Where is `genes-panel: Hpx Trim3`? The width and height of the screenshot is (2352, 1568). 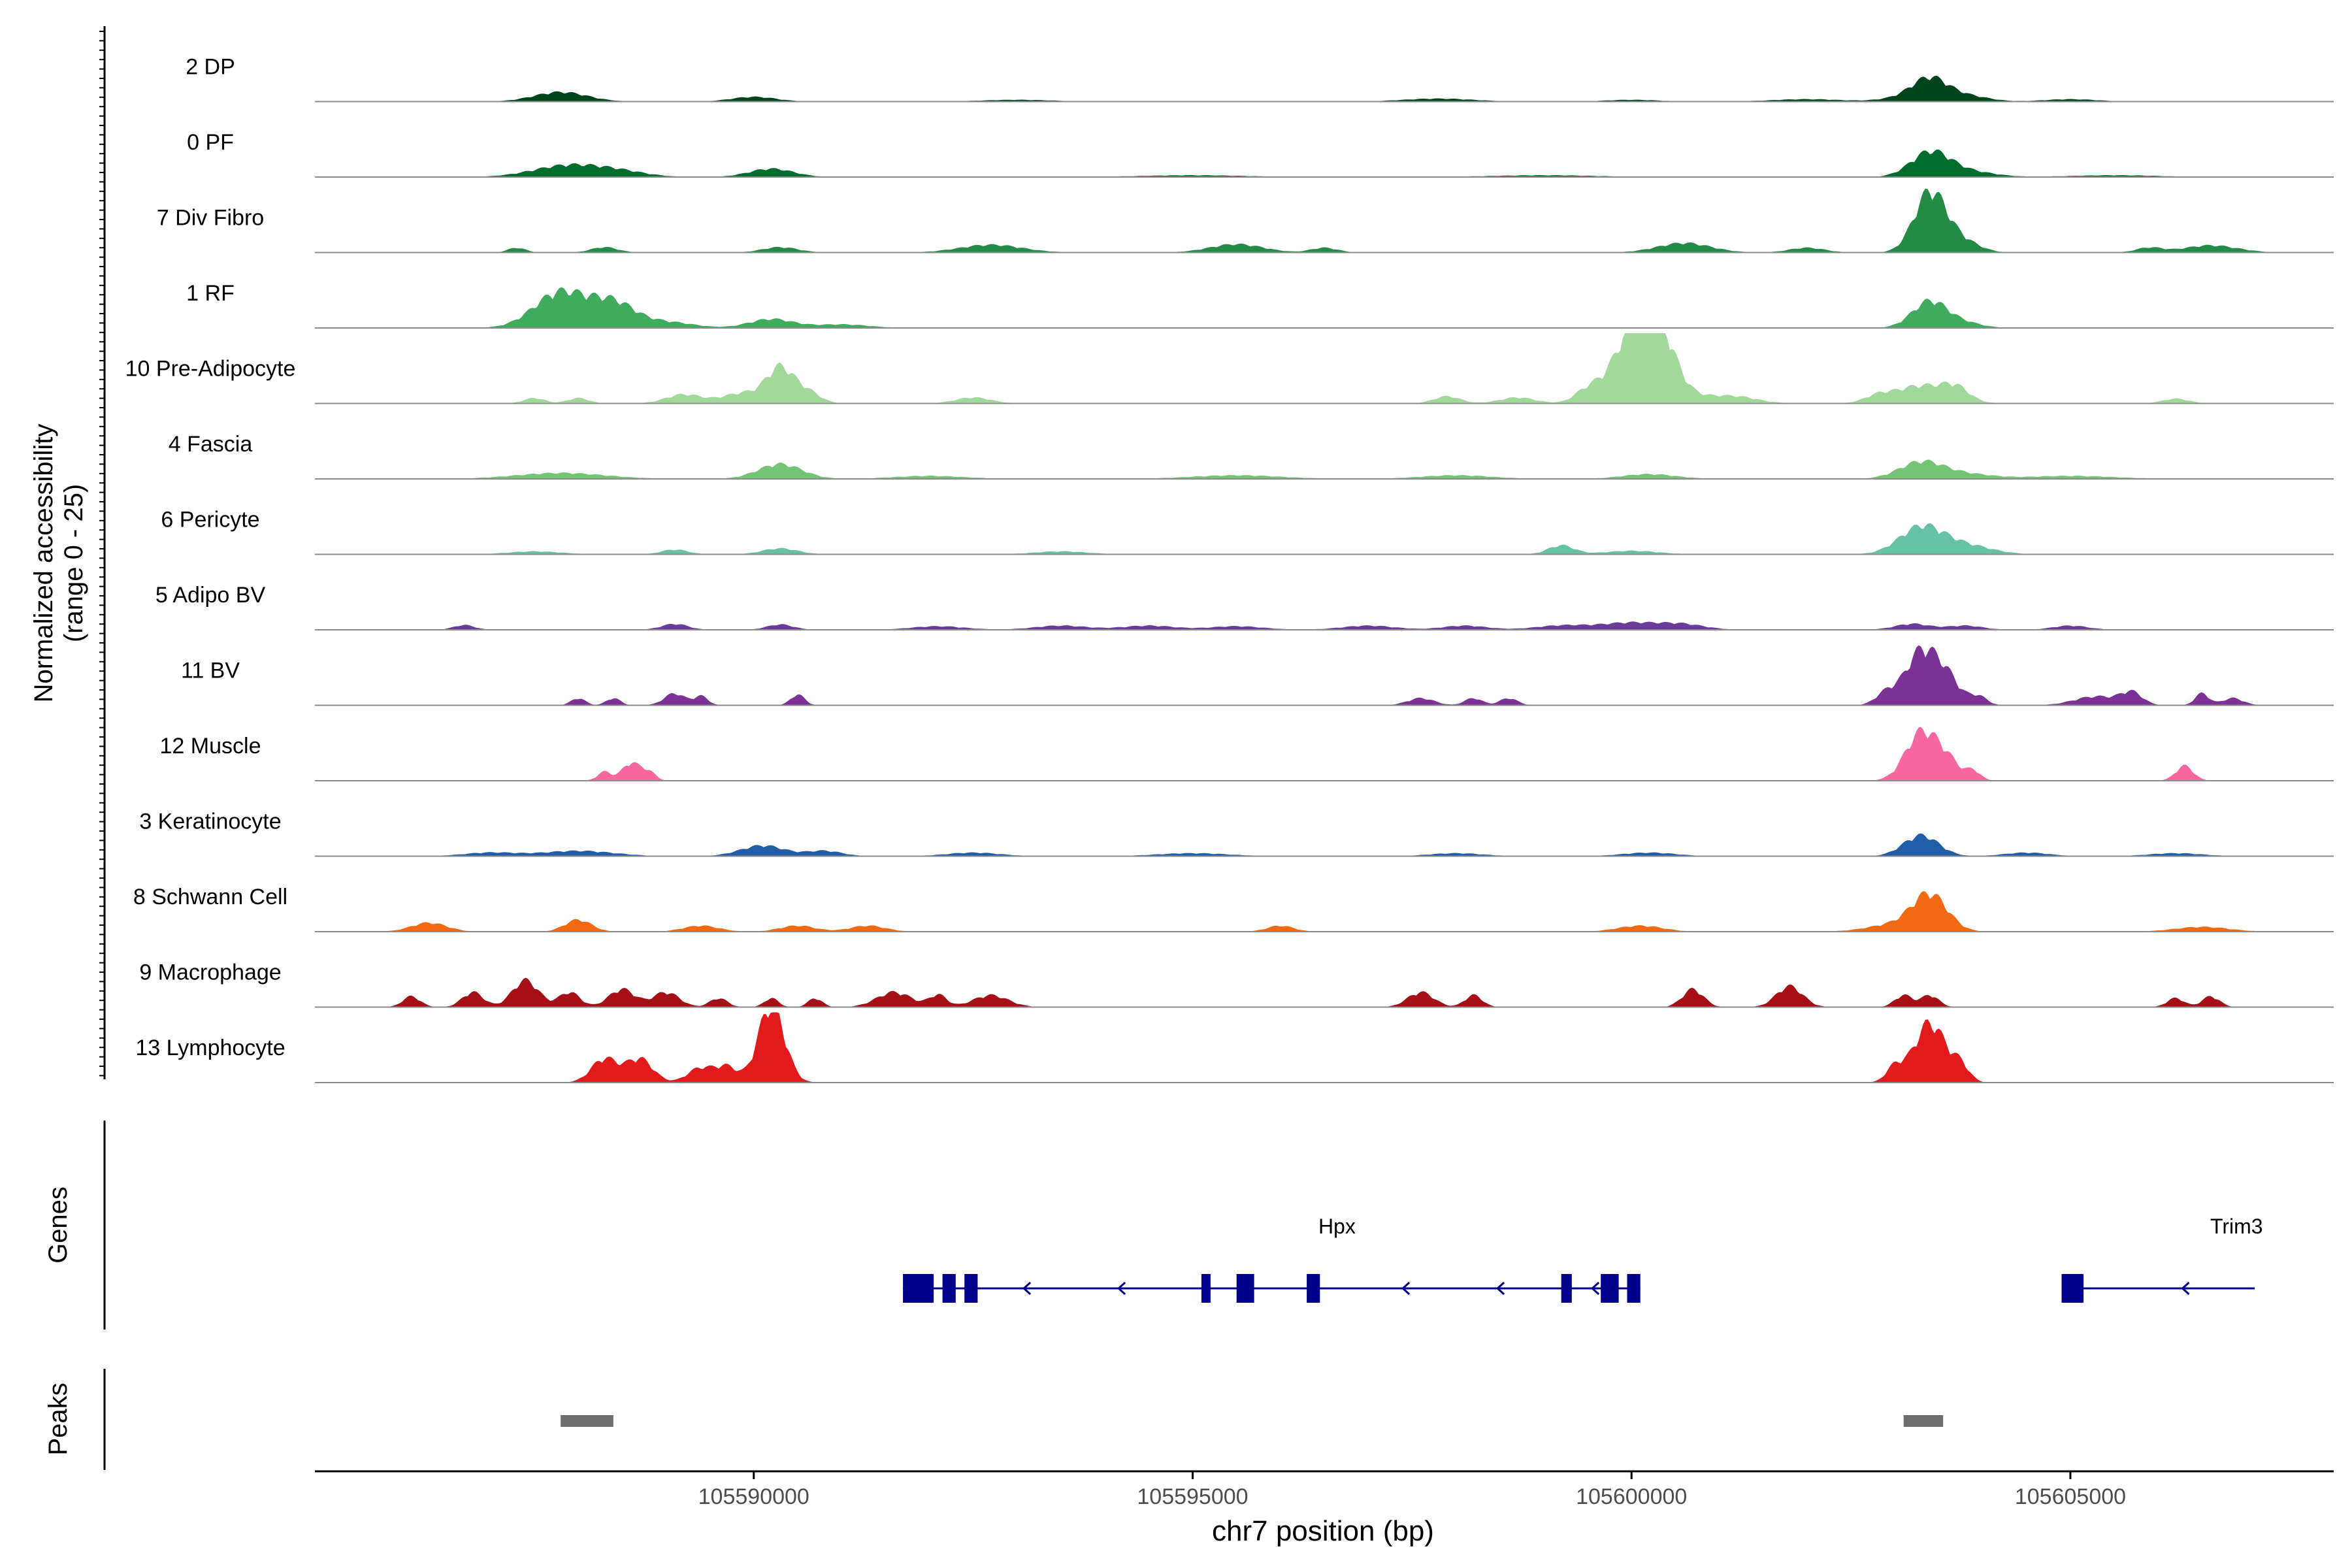 genes-panel: Hpx Trim3 is located at coordinates (1183, 1225).